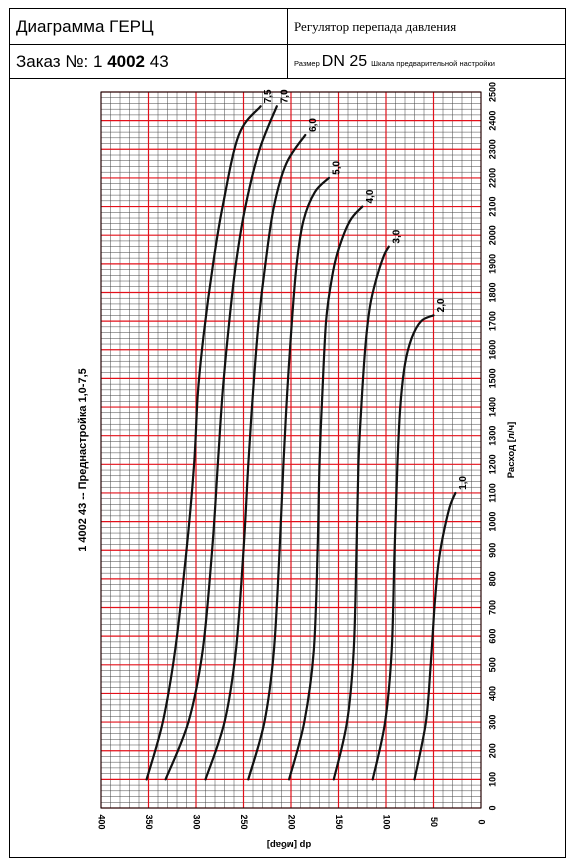 This screenshot has height=863, width=572. I want to click on series-label: 5,0, so click(337, 168).